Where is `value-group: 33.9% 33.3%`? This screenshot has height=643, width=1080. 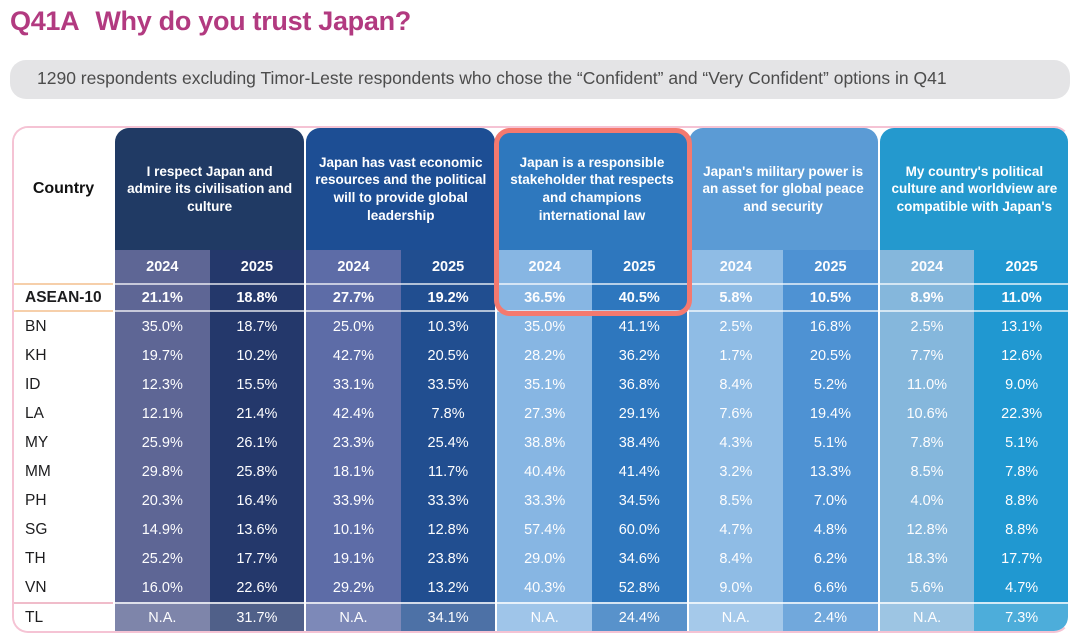 value-group: 33.9% 33.3% is located at coordinates (401, 500).